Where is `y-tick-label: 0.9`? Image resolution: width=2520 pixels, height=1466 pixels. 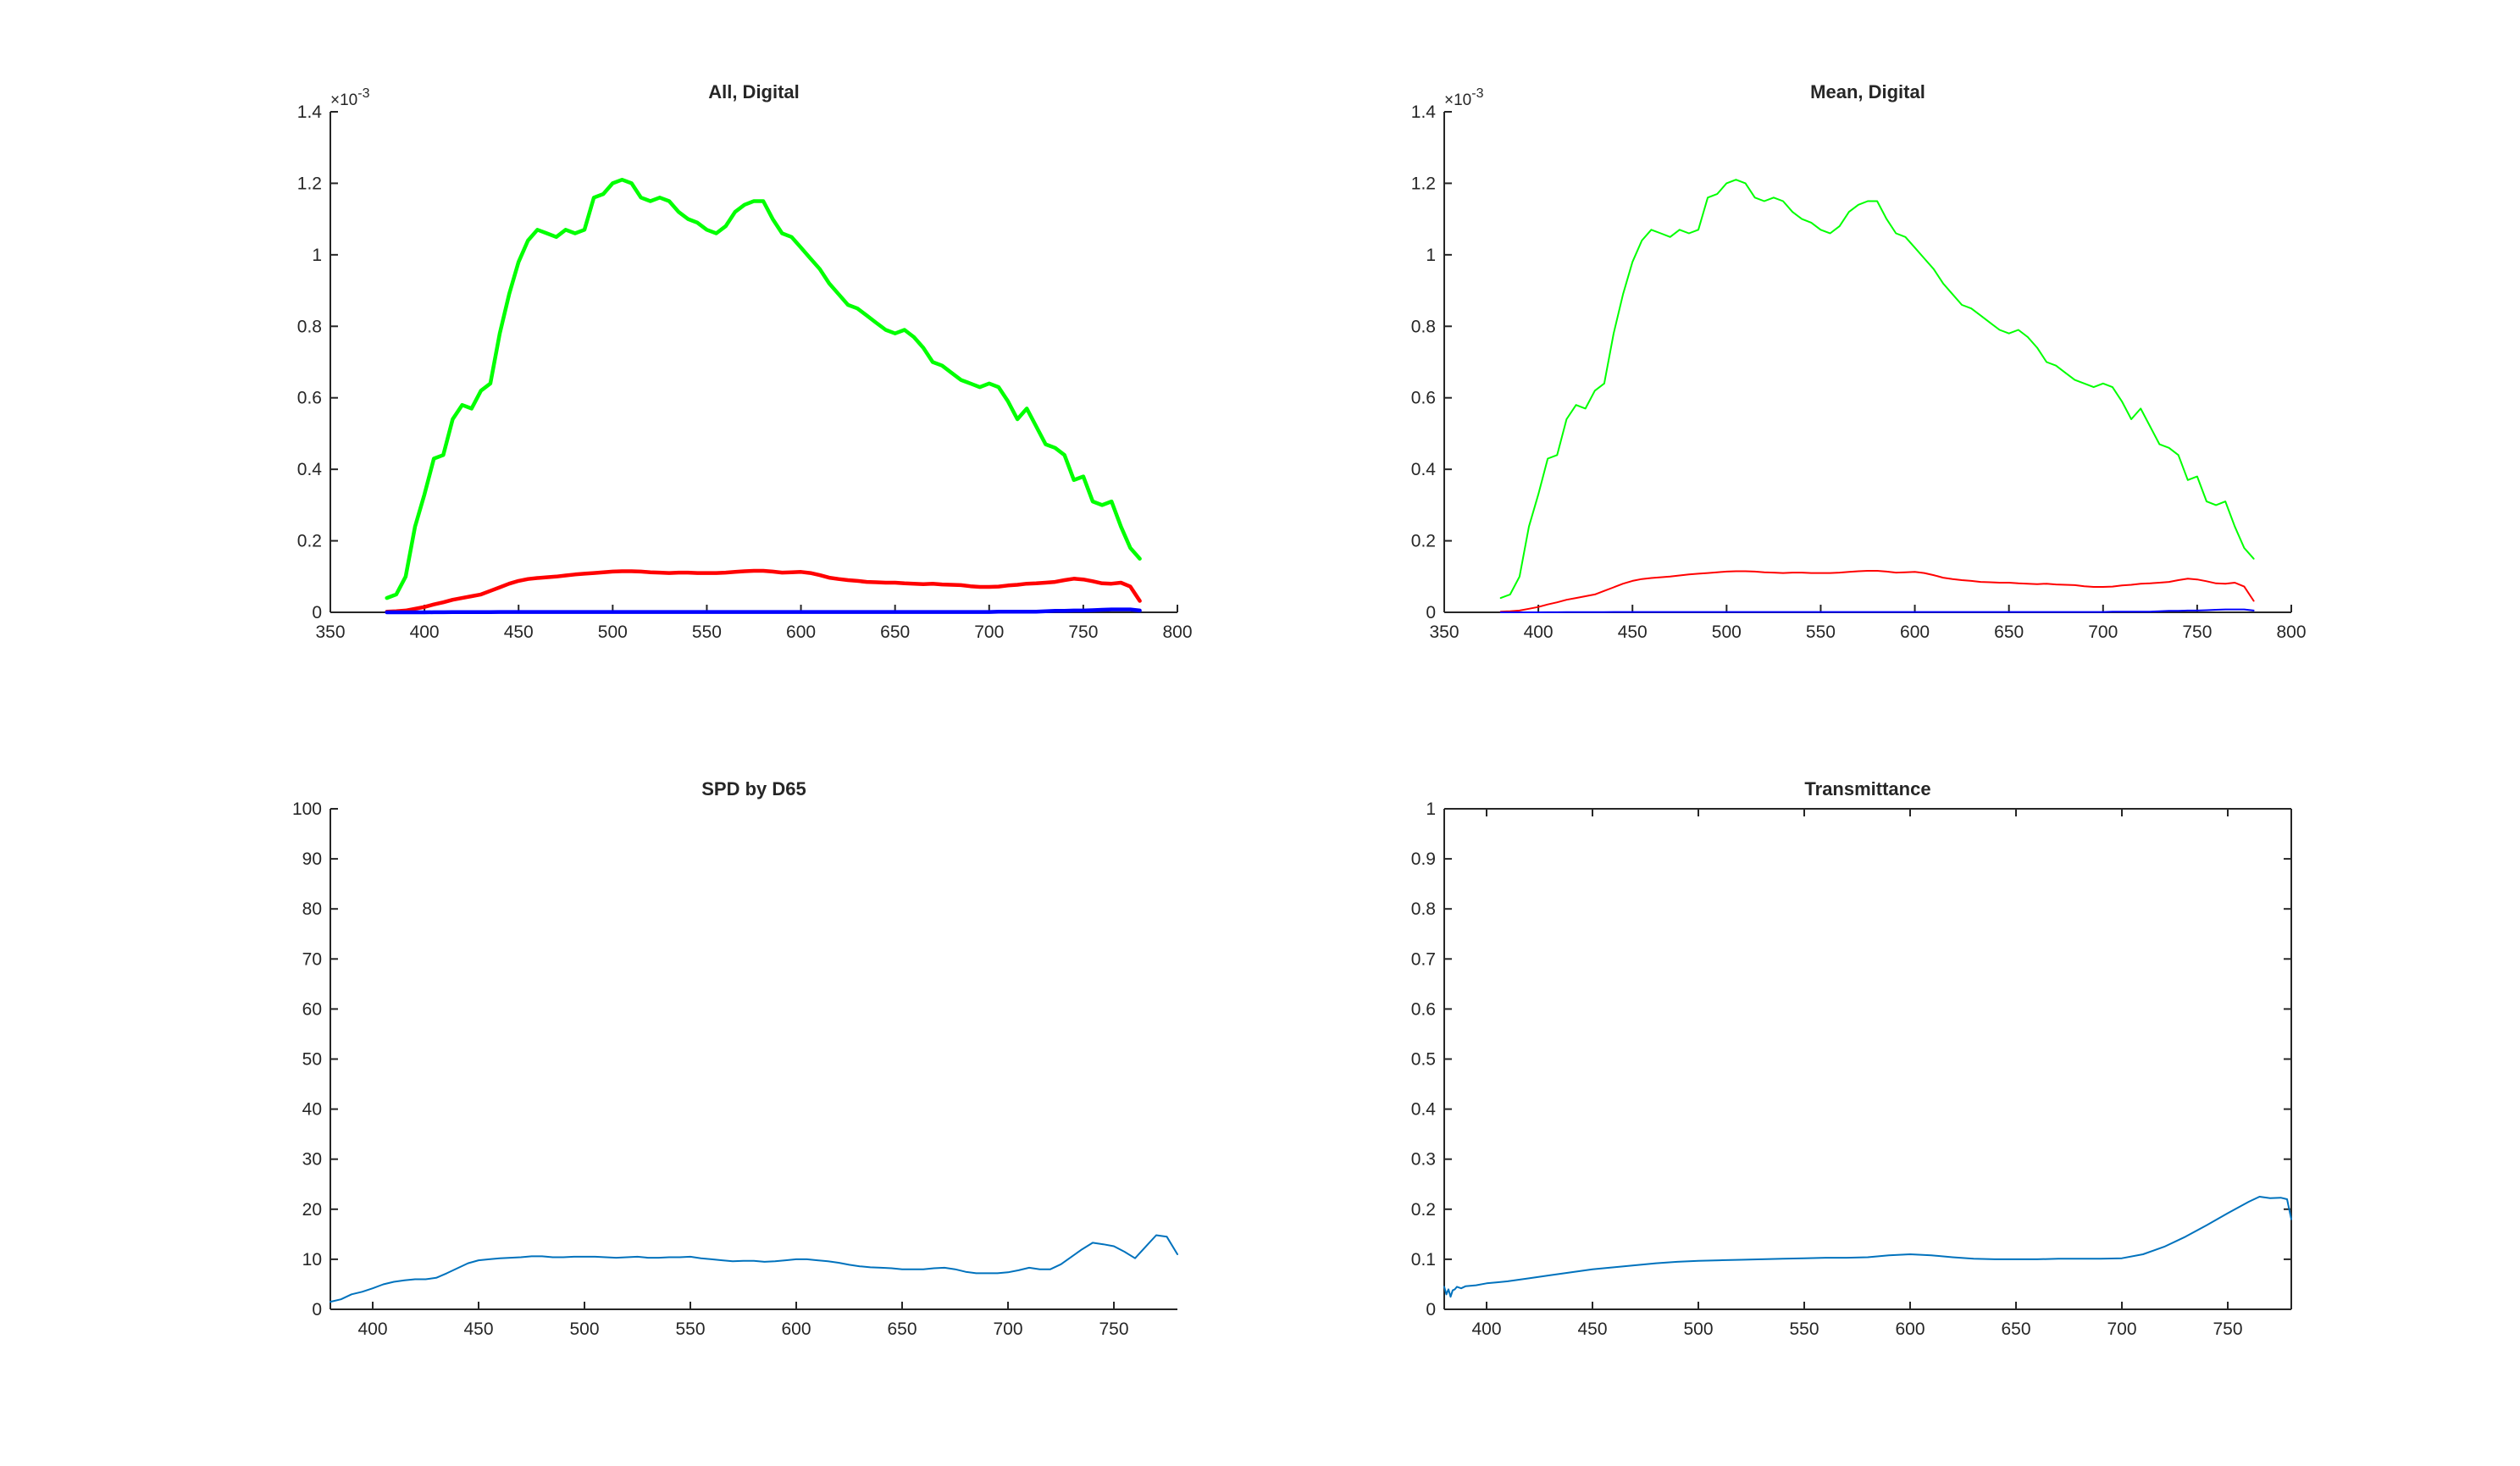 y-tick-label: 0.9 is located at coordinates (1423, 859).